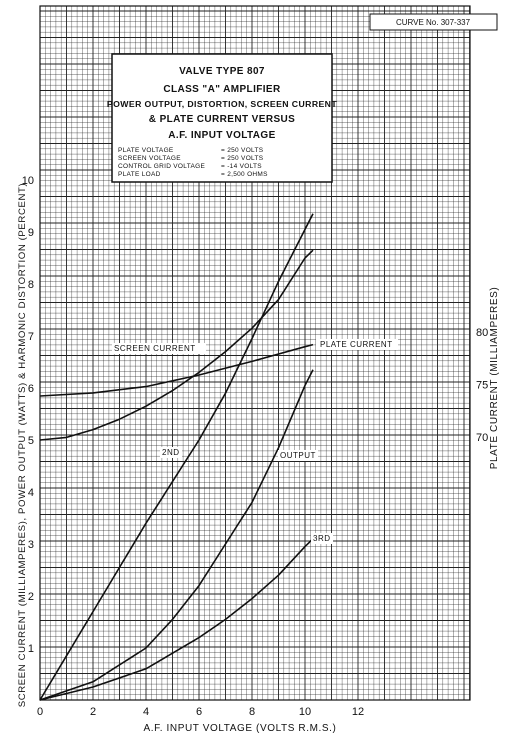 The image size is (507, 746). What do you see at coordinates (40, 712) in the screenshot?
I see `x-tick-label: 0` at bounding box center [40, 712].